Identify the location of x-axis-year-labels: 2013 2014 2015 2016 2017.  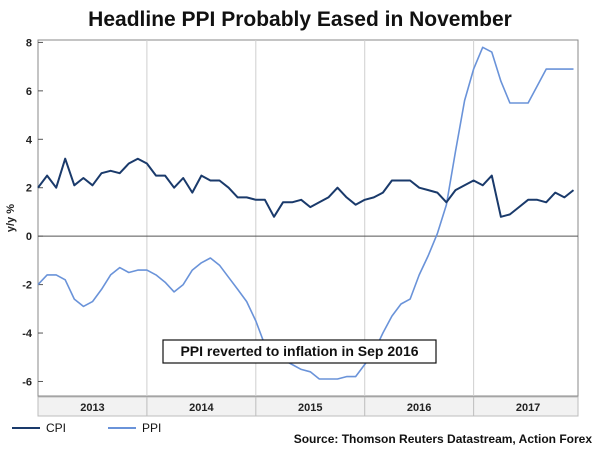
(310, 406).